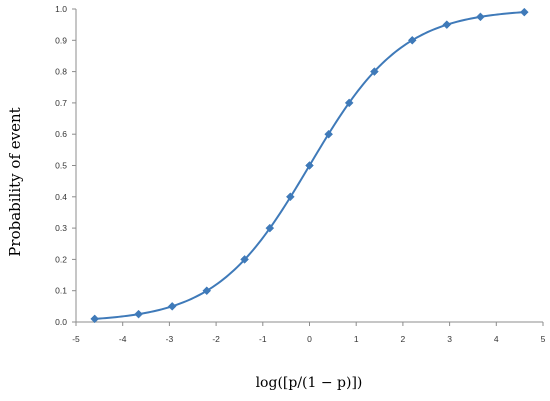 Image resolution: width=550 pixels, height=401 pixels. Describe the element at coordinates (403, 339) in the screenshot. I see `x-tick-label: 2` at that location.